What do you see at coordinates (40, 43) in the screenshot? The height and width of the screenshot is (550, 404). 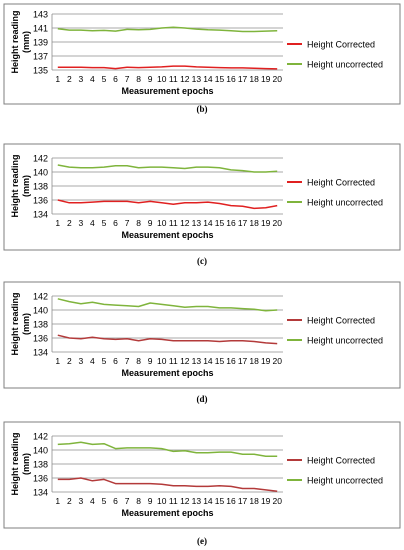 I see `y-tick-label: 139` at bounding box center [40, 43].